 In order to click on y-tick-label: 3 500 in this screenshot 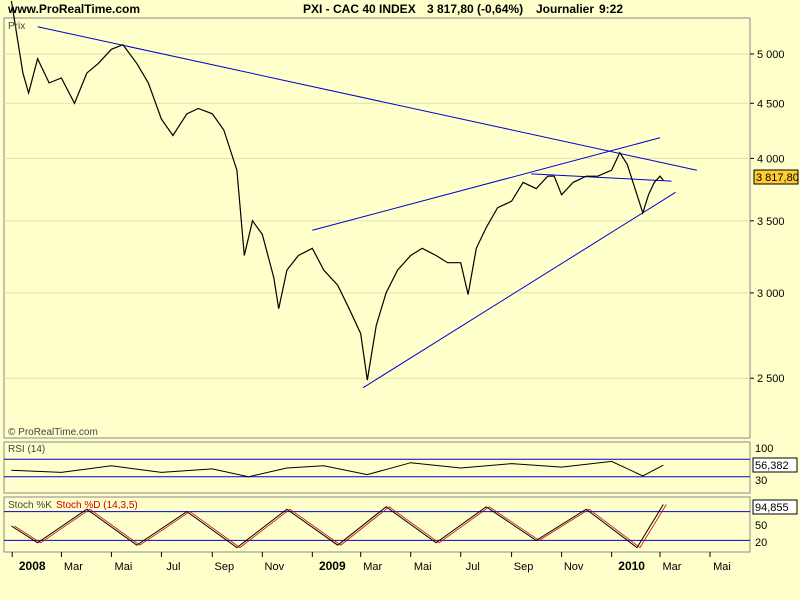, I will do `click(771, 222)`.